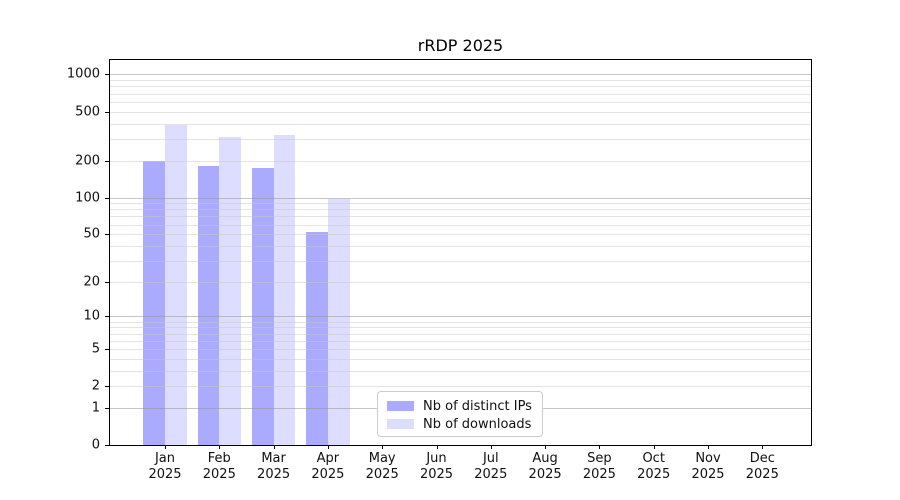 Image resolution: width=900 pixels, height=500 pixels. I want to click on y-tick-label: 100, so click(87, 197).